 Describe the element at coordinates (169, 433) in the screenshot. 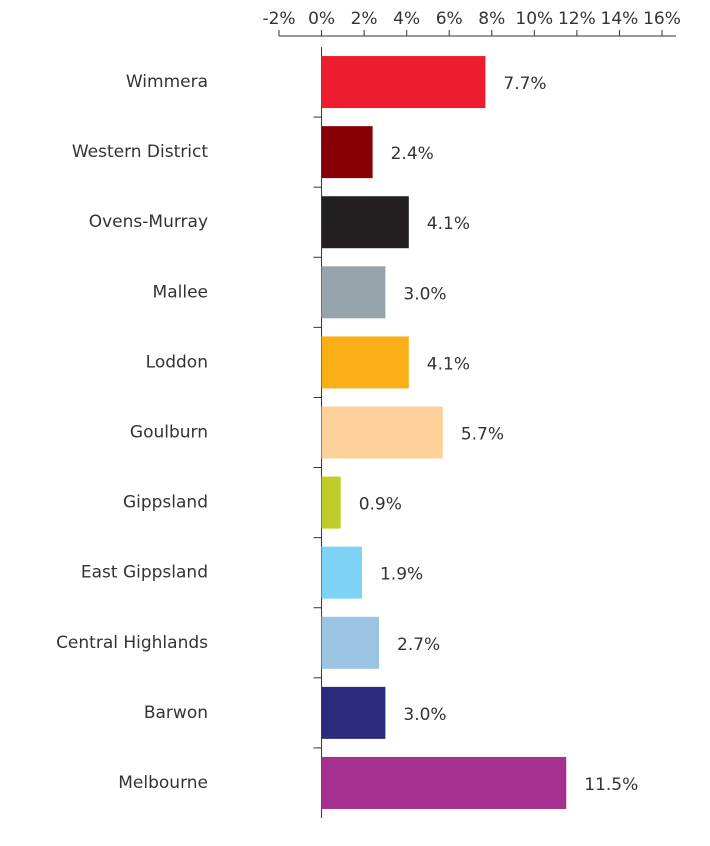

I see `y-tick-label: Goulburn` at that location.